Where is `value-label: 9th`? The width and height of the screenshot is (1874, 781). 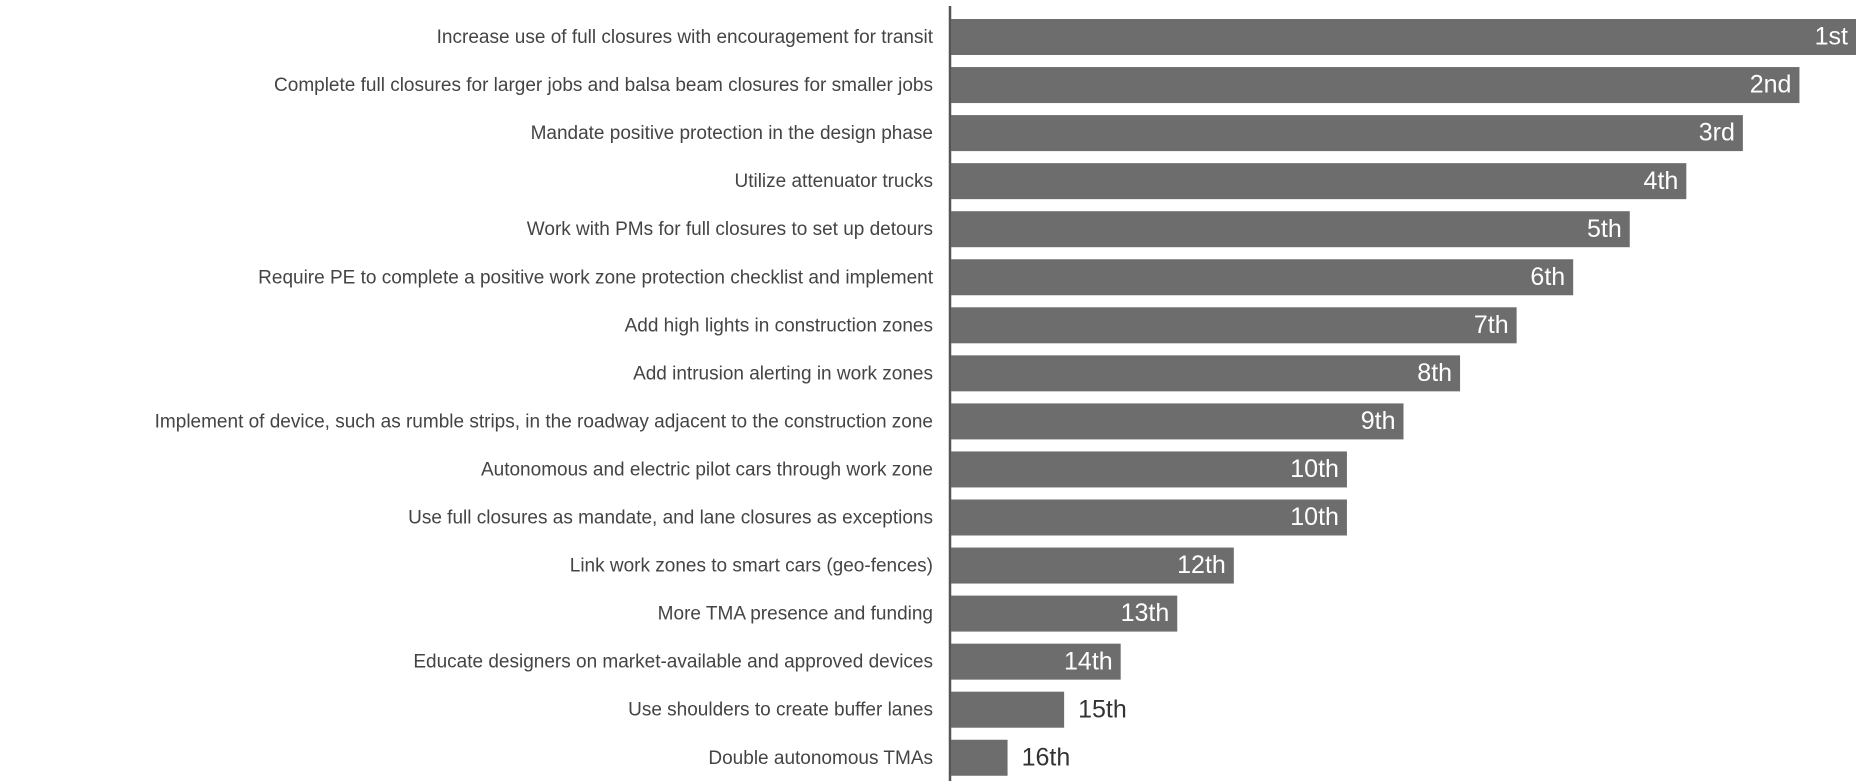
value-label: 9th is located at coordinates (1378, 421).